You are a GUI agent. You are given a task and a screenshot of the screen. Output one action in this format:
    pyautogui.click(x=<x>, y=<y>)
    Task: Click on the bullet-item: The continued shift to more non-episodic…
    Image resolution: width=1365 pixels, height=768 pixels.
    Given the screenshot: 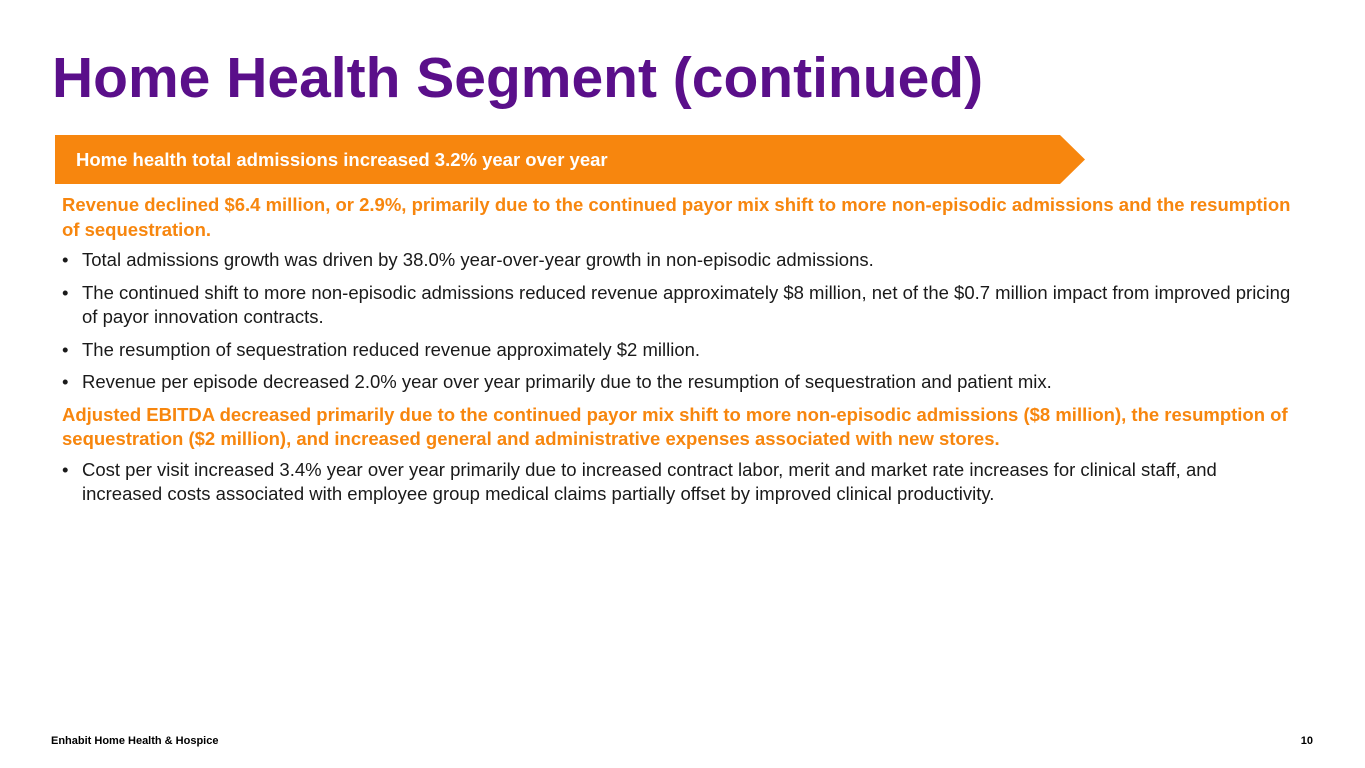 What is the action you would take?
    pyautogui.click(x=682, y=305)
    